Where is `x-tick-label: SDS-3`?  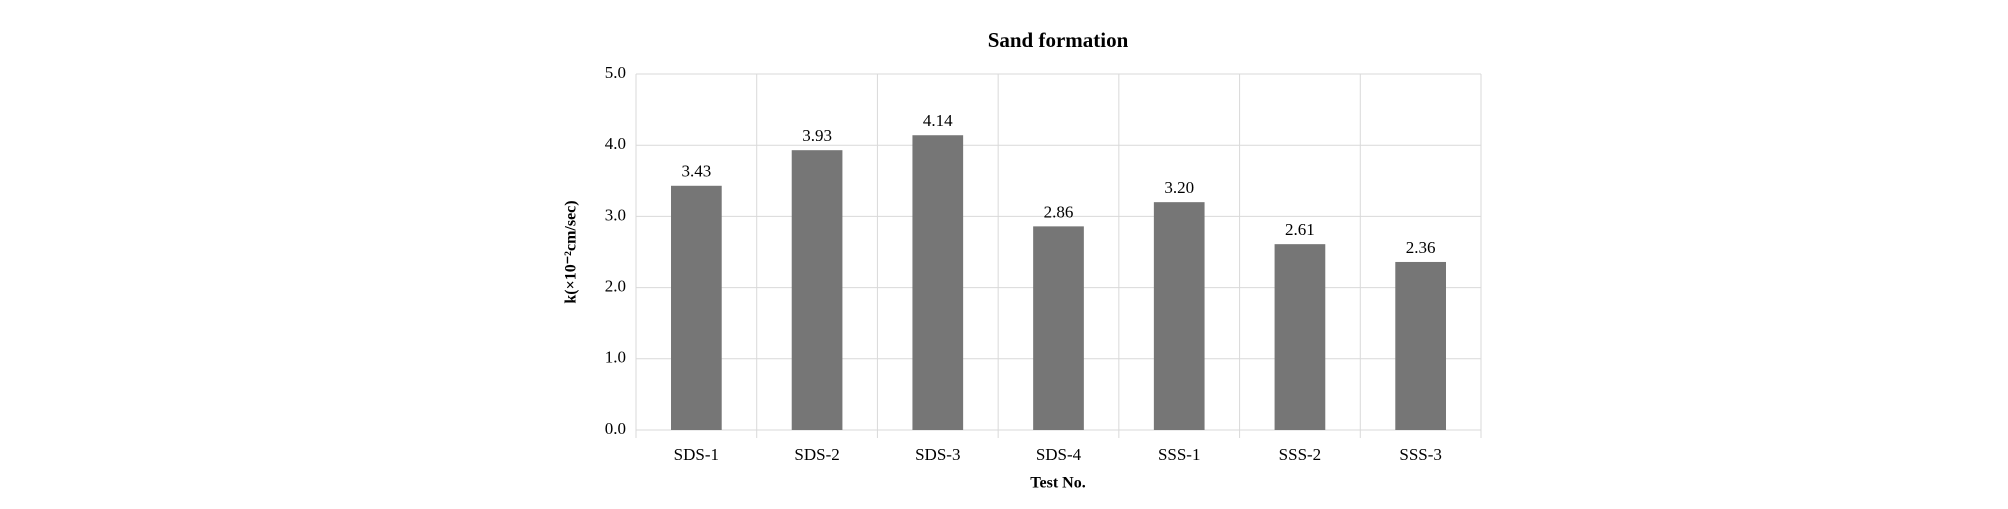
x-tick-label: SDS-3 is located at coordinates (937, 454).